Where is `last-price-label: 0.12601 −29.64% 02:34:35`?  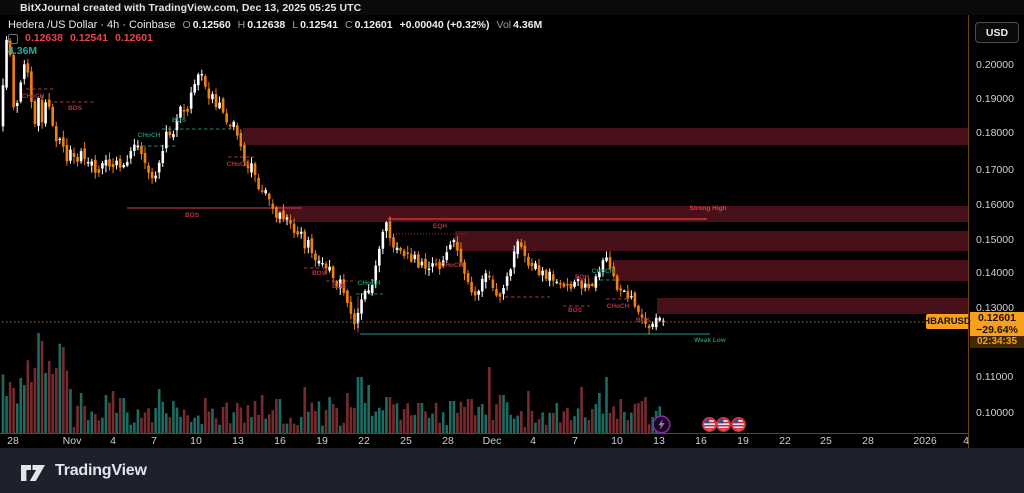 last-price-label: 0.12601 −29.64% 02:34:35 is located at coordinates (997, 330).